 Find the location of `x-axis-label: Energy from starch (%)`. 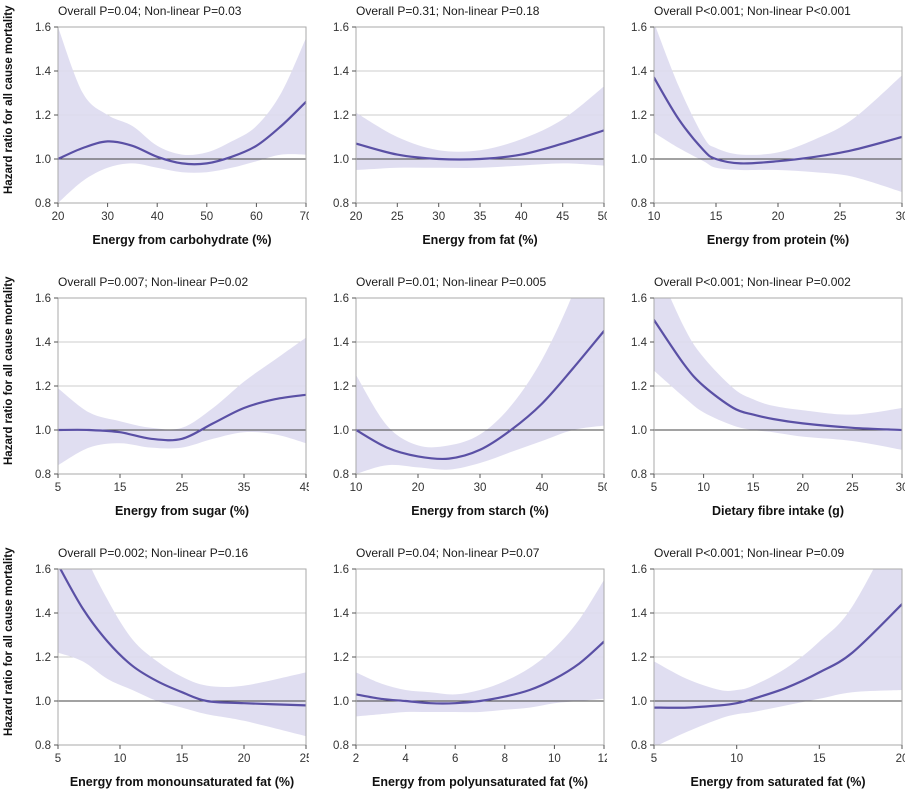

x-axis-label: Energy from starch (%) is located at coordinates (480, 511).